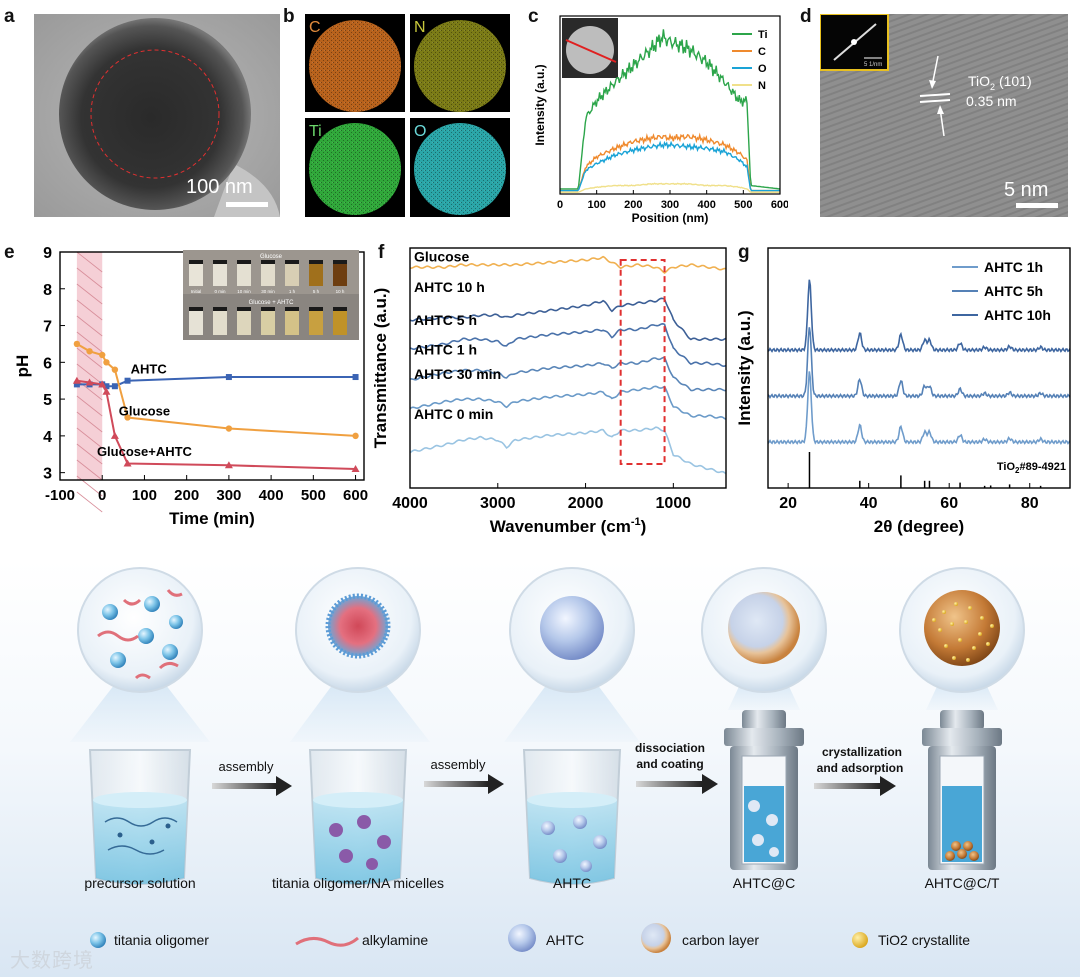  Describe the element at coordinates (706, 205) in the screenshot. I see `x-tick-label: 400` at that location.